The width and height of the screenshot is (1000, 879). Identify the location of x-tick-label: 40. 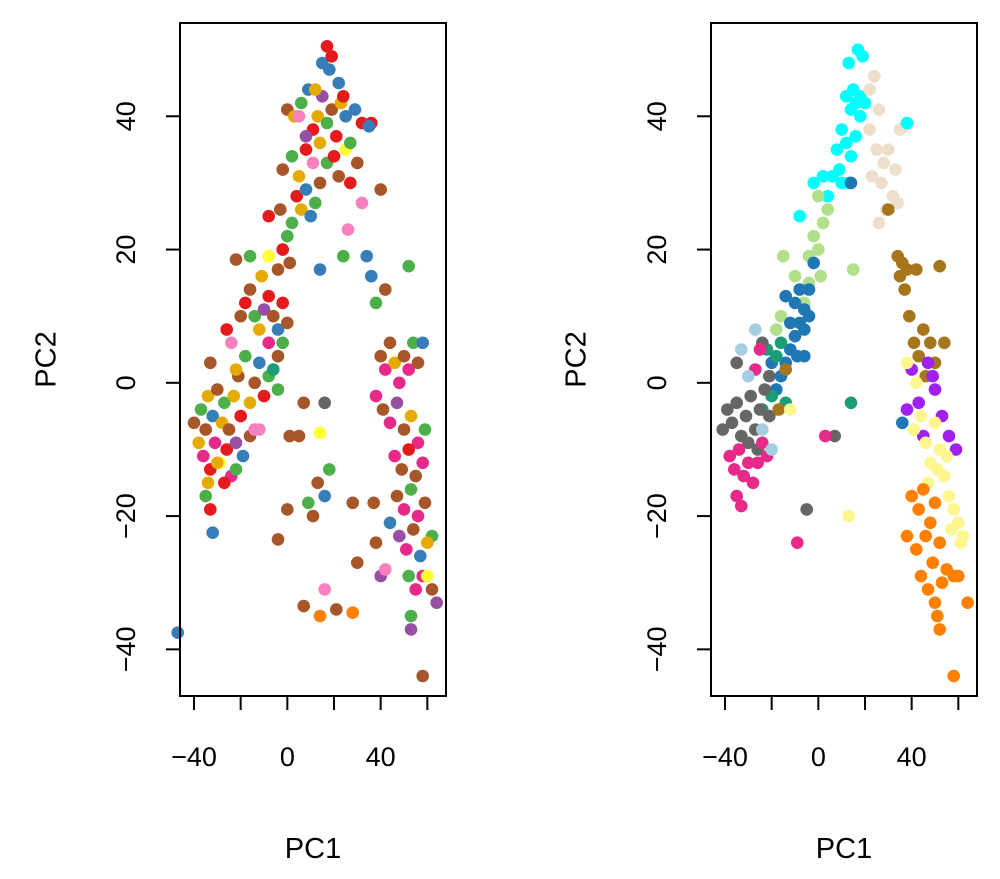
(381, 757).